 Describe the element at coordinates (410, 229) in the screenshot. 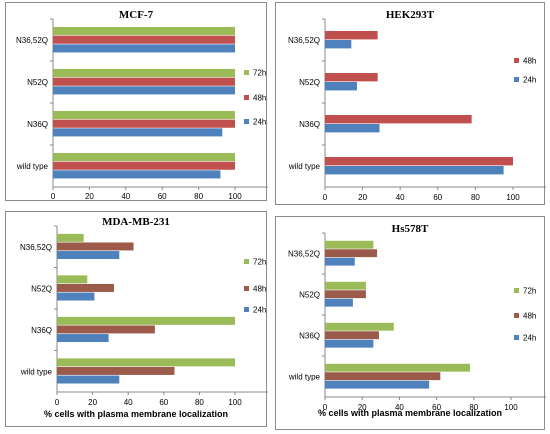

I see `chart-title: Hs578T` at that location.